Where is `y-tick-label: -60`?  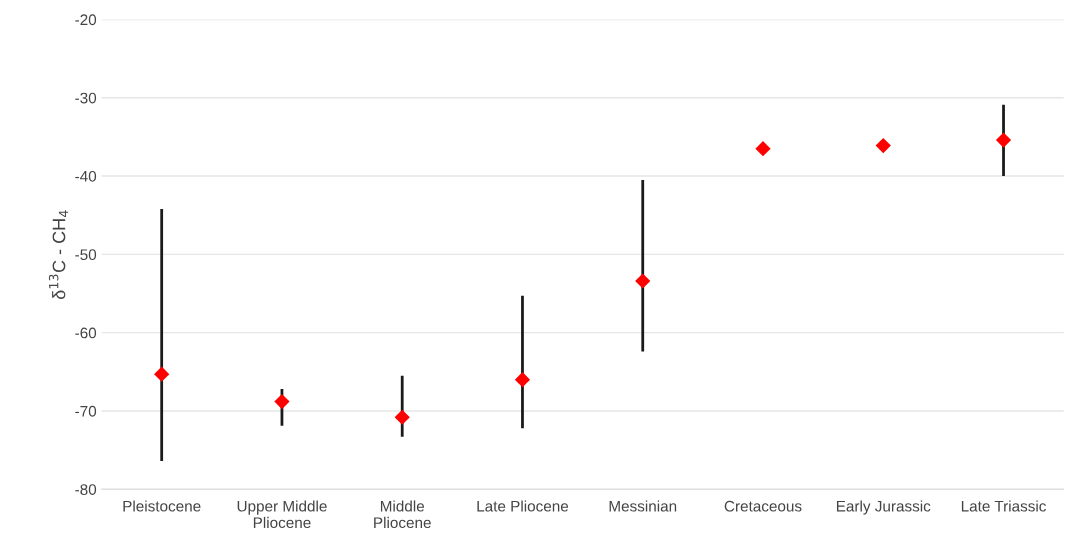 y-tick-label: -60 is located at coordinates (86, 333).